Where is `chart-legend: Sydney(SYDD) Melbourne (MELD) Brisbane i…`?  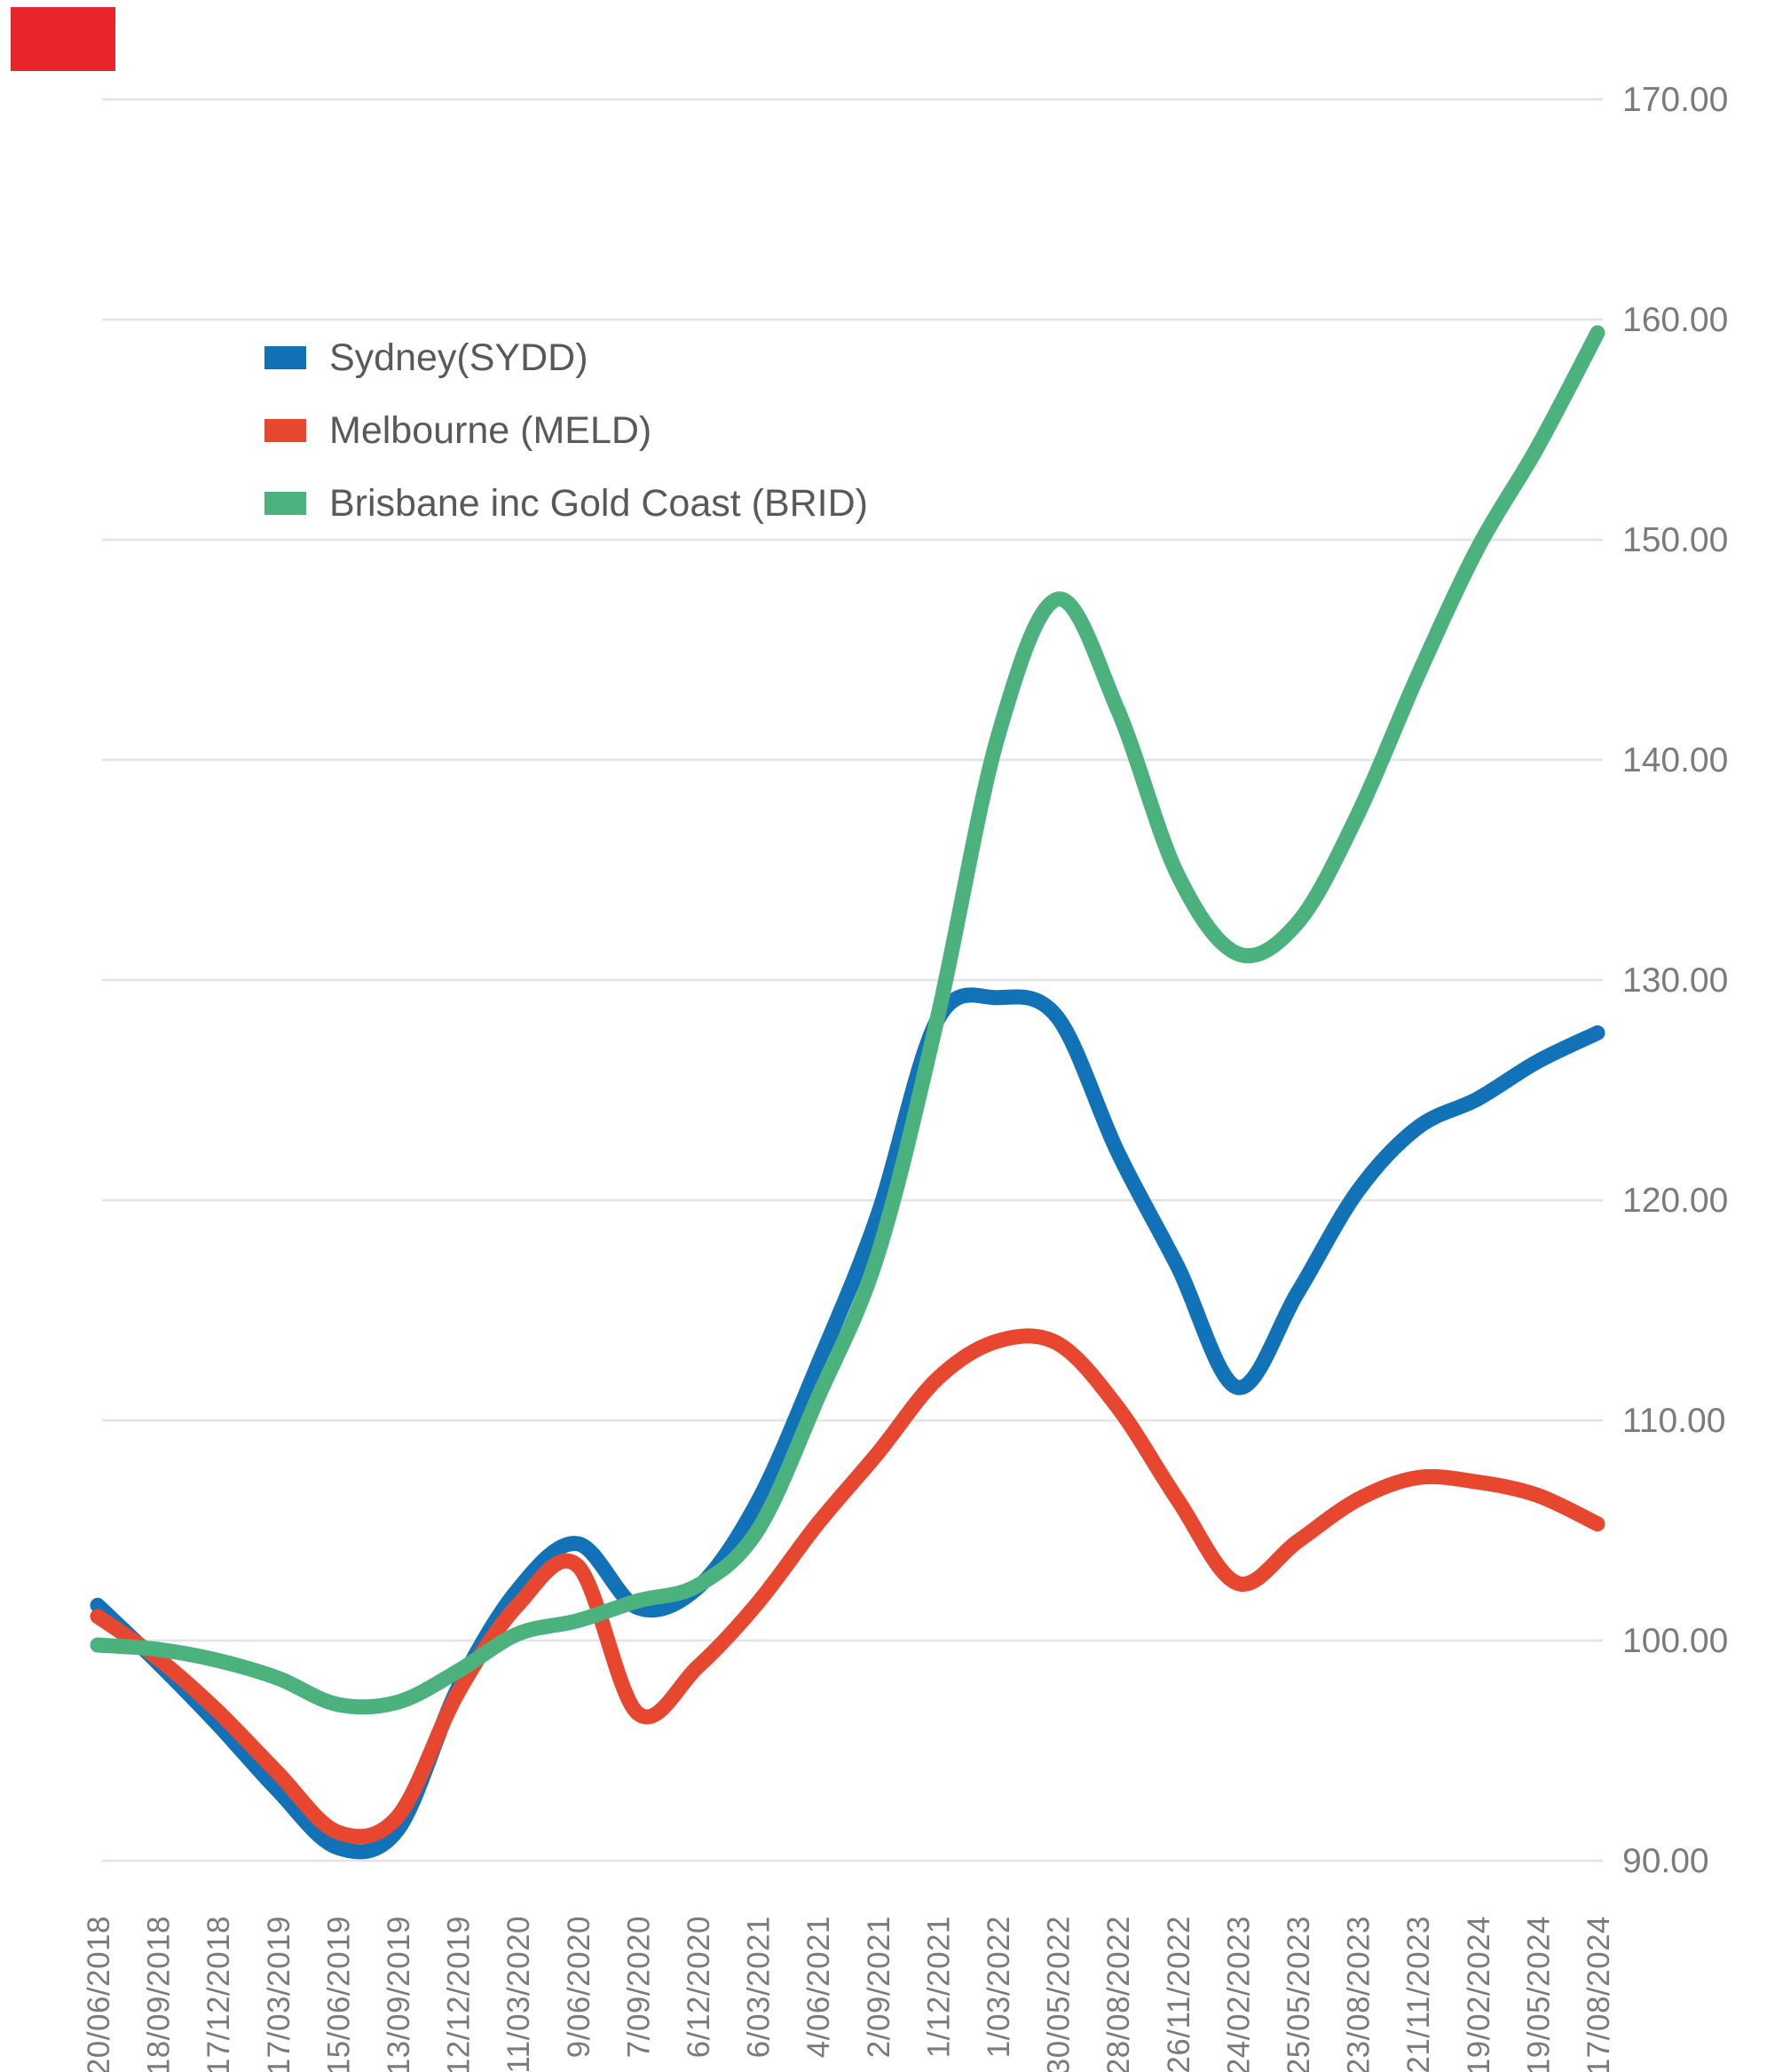
chart-legend: Sydney(SYDD) Melbourne (MELD) Brisbane i… is located at coordinates (566, 445).